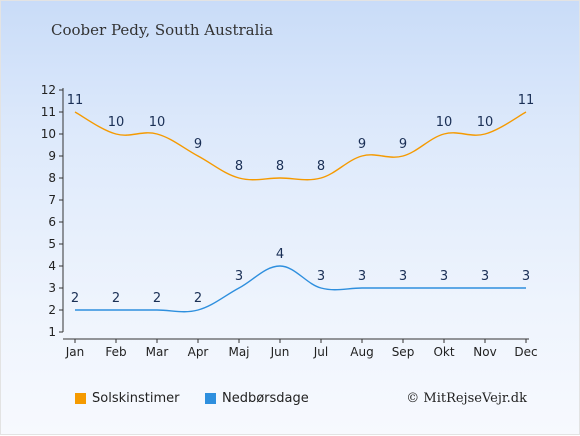 The height and width of the screenshot is (436, 580). What do you see at coordinates (52, 332) in the screenshot?
I see `y-tick-label: 1` at bounding box center [52, 332].